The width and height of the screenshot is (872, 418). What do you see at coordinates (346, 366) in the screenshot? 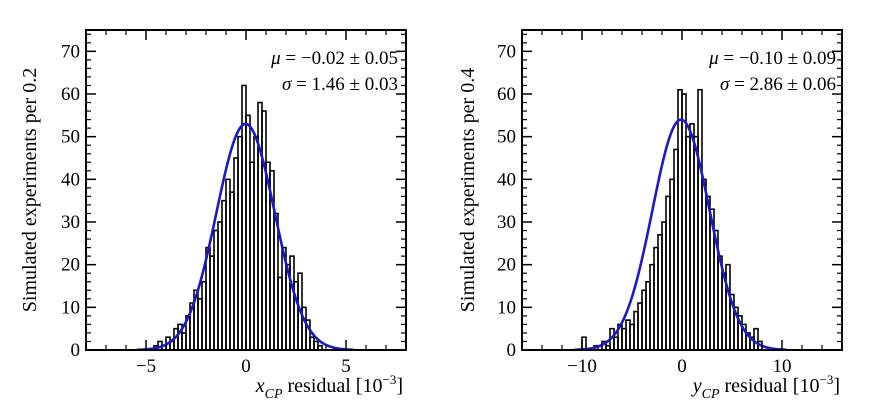
I see `x-tick-label: 5` at bounding box center [346, 366].